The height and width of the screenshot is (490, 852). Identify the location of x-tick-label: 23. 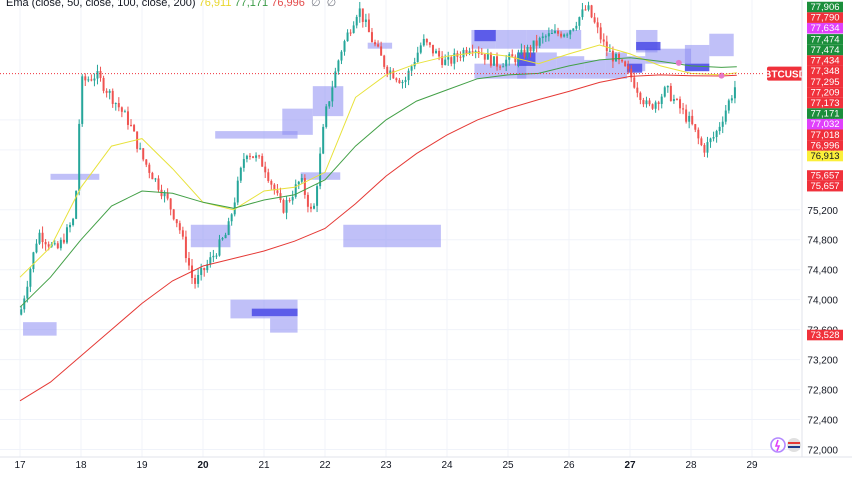
(386, 465).